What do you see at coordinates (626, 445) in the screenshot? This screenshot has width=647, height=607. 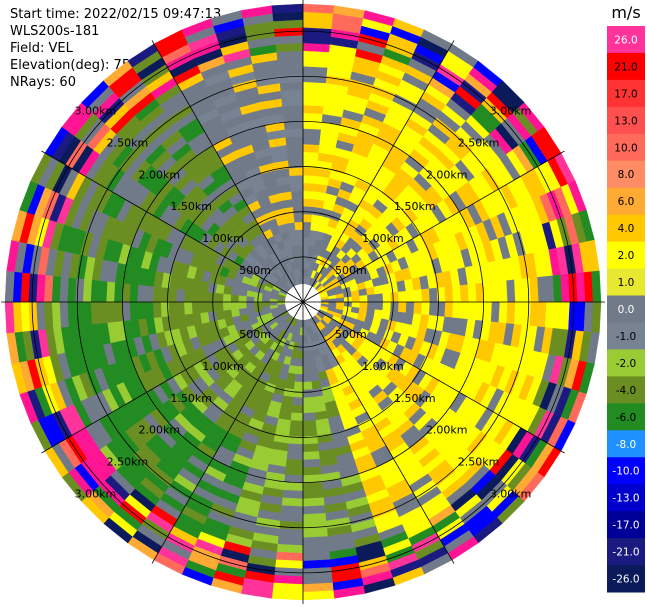 I see `colorbar-tick-label: -8.0` at bounding box center [626, 445].